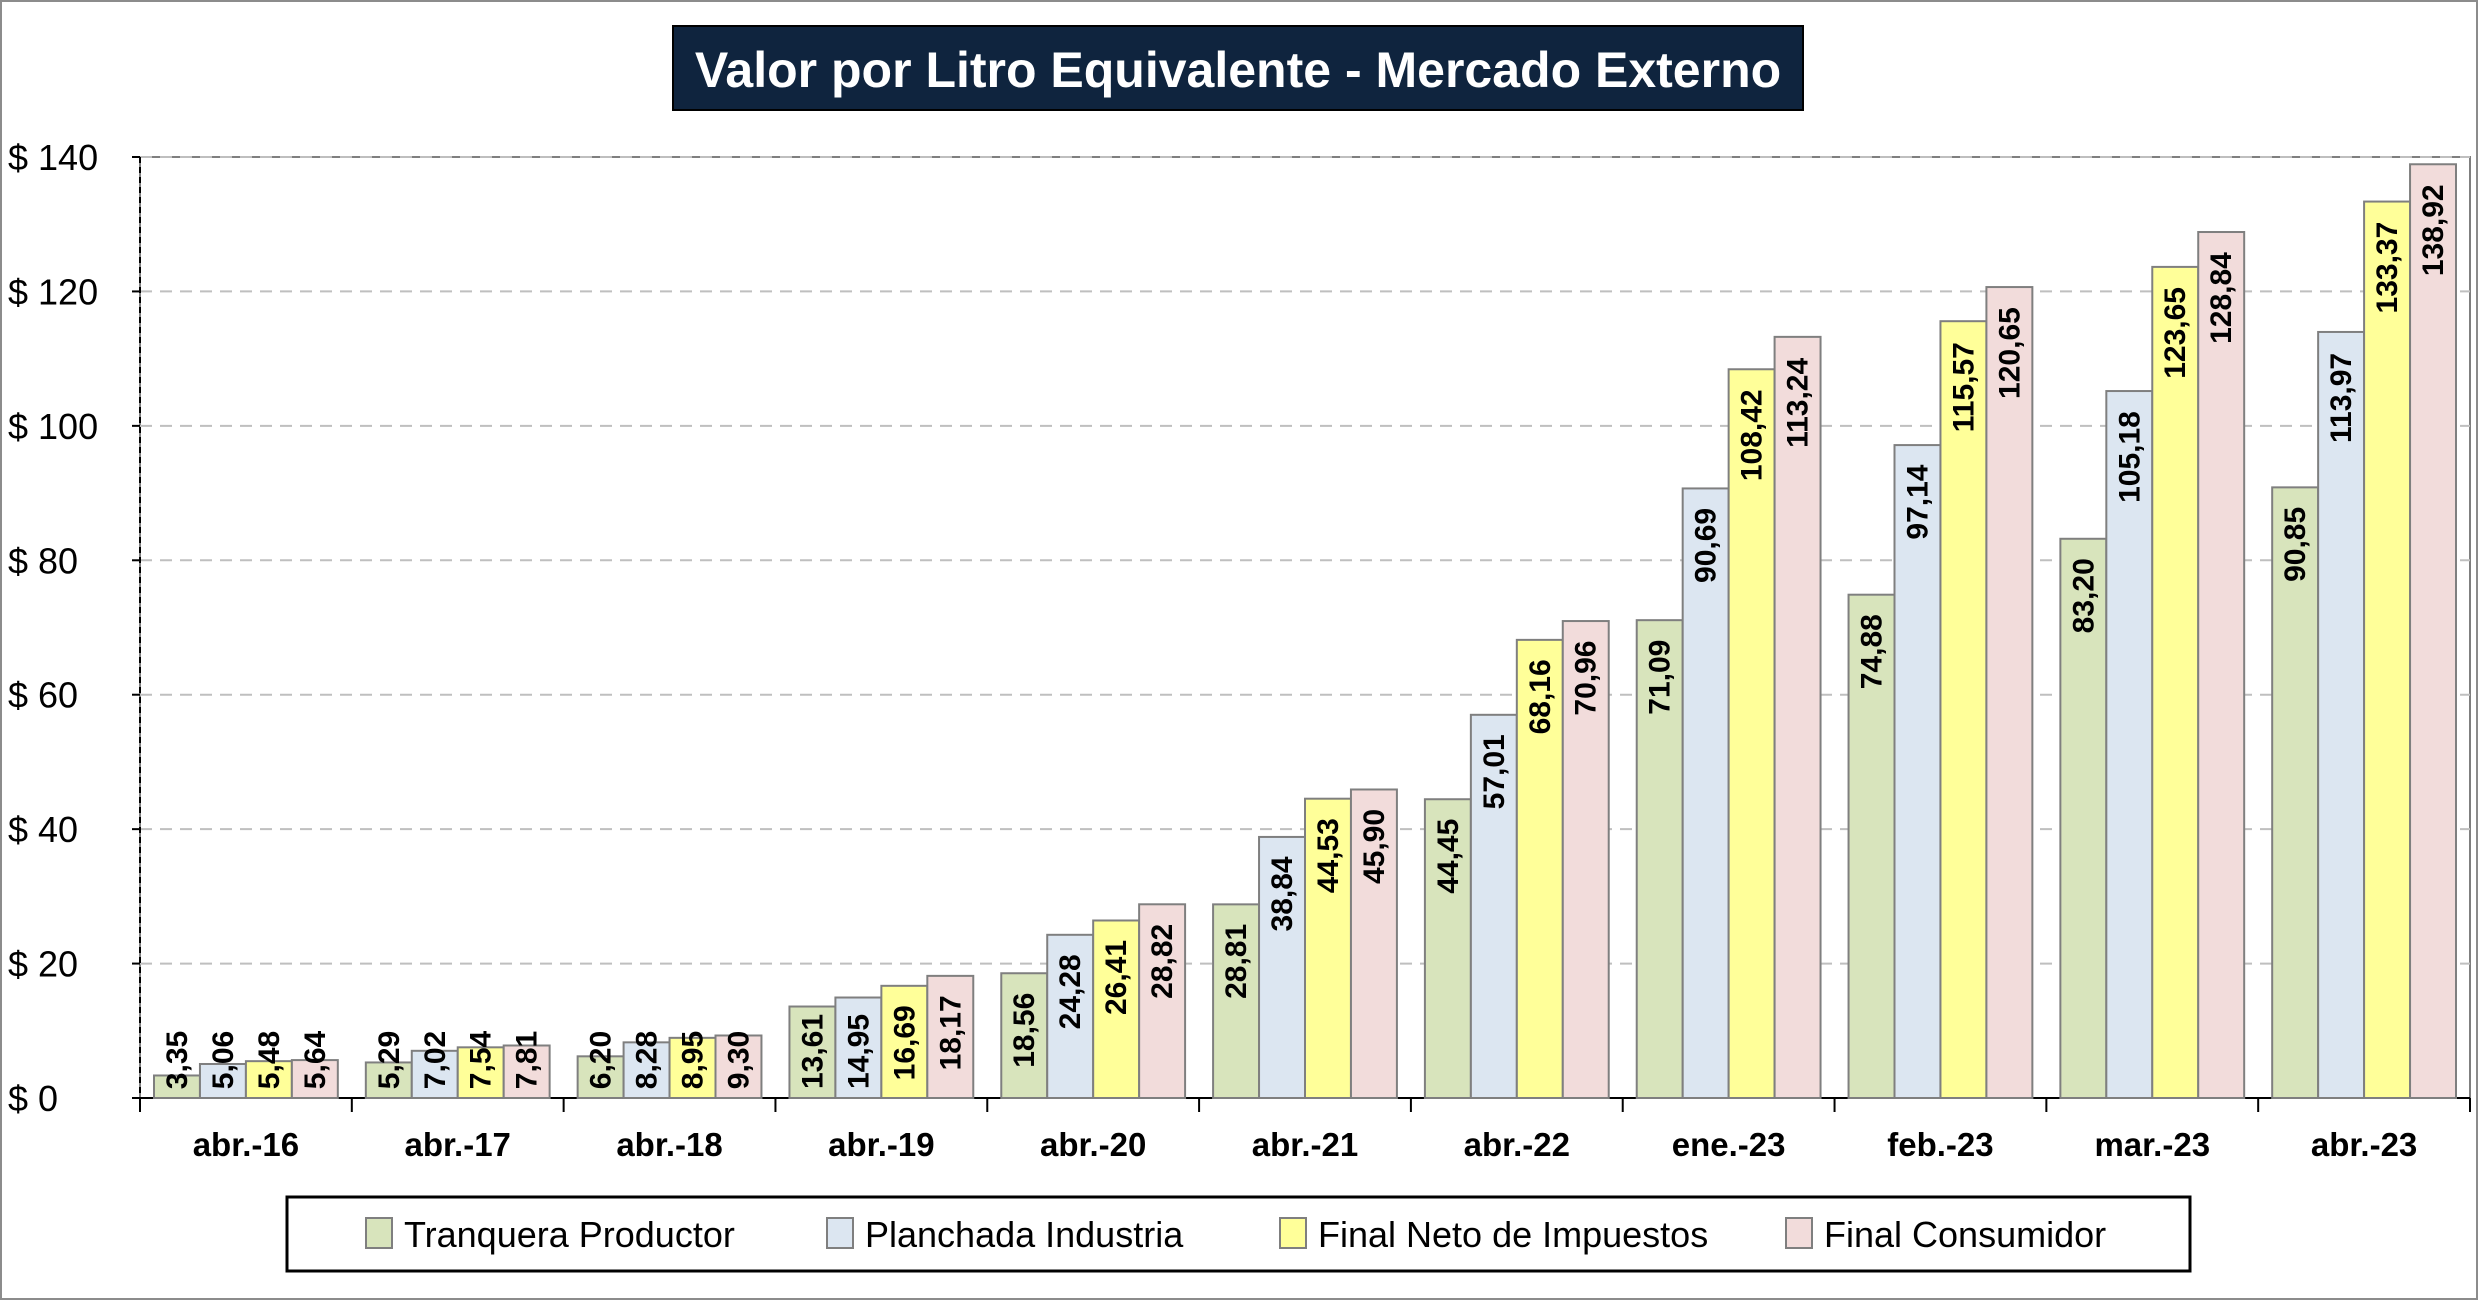 This screenshot has width=2478, height=1300. Describe the element at coordinates (1965, 1234) in the screenshot. I see `legend-label: Final Consumidor` at that location.